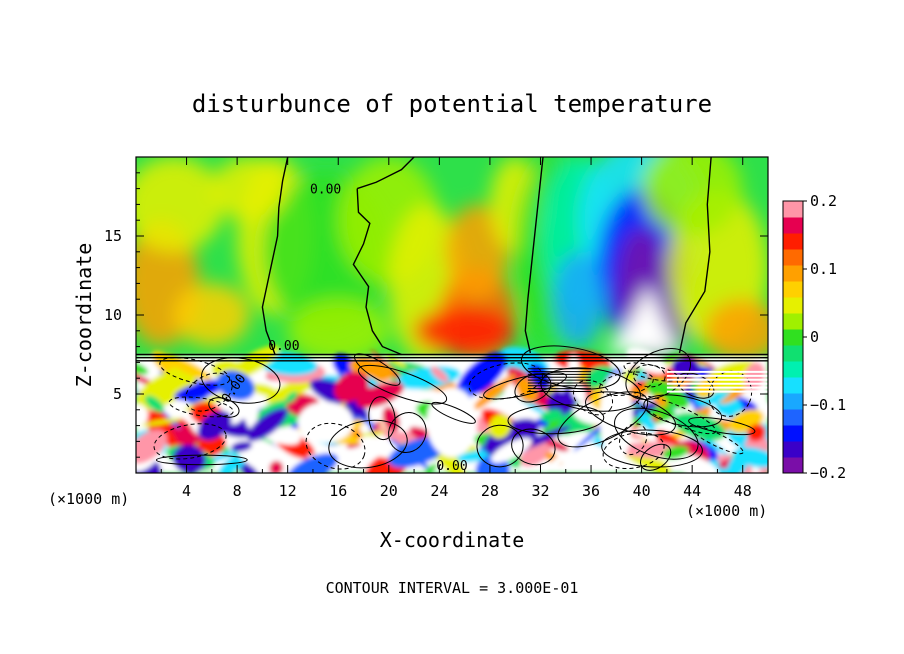  Describe the element at coordinates (452, 104) in the screenshot. I see `chart-title: disturbunce of potential temperature` at that location.